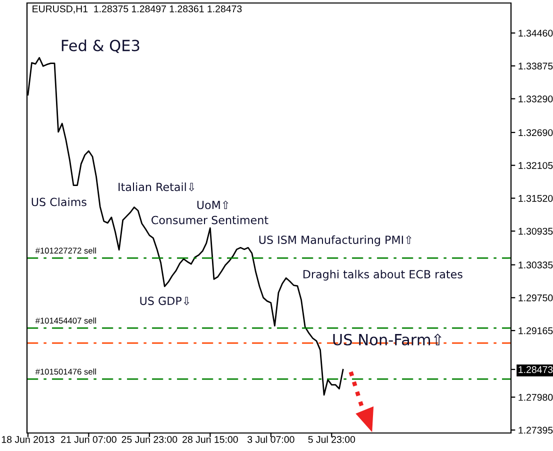  Describe the element at coordinates (535, 132) in the screenshot. I see `y-tick-label: 1.32690` at that location.